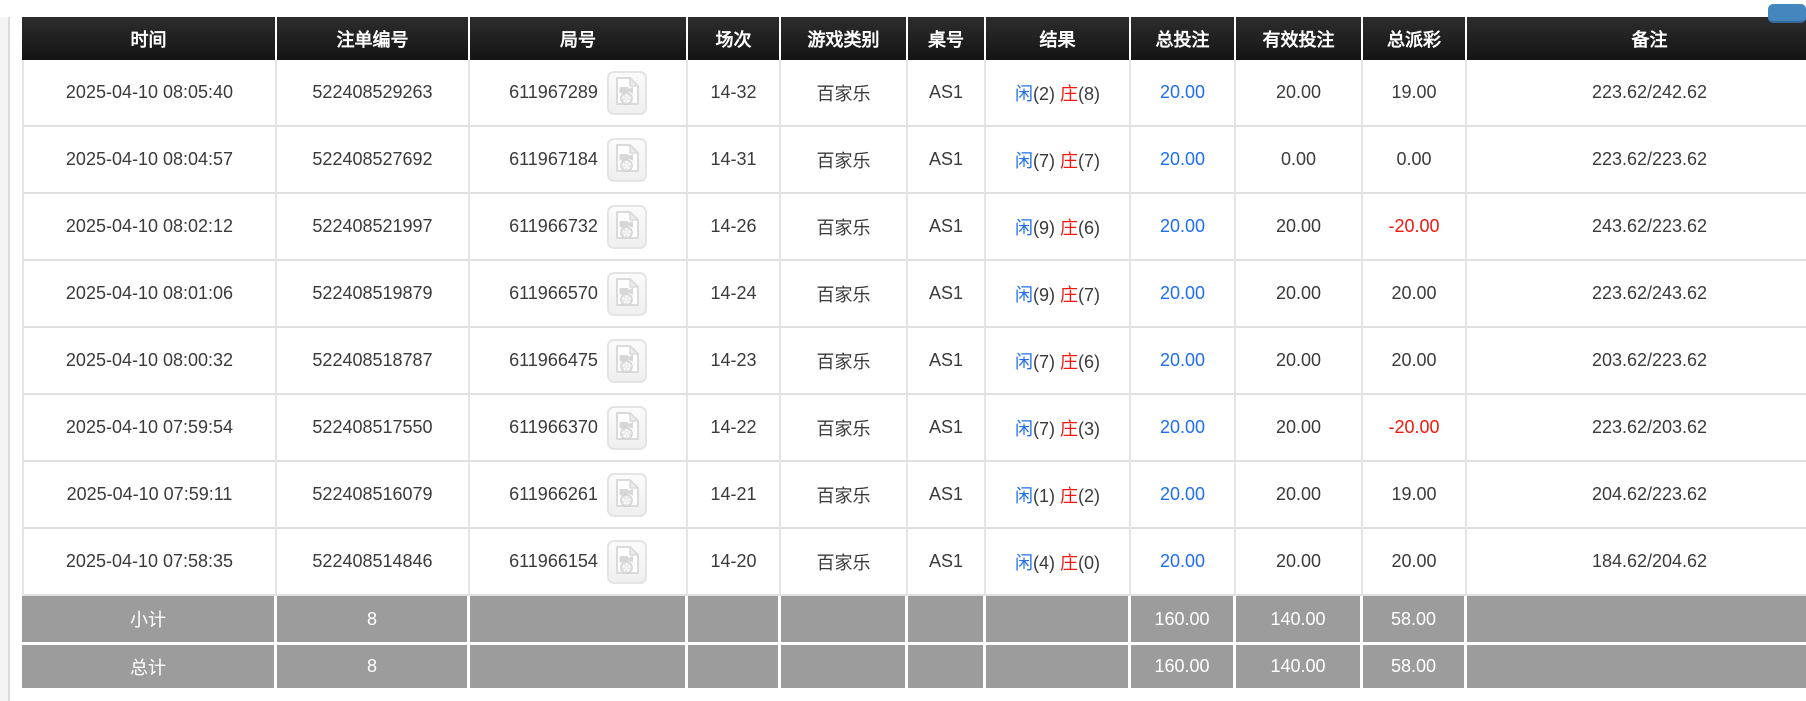 The width and height of the screenshot is (1806, 701). What do you see at coordinates (1299, 619) in the screenshot?
I see `footer-valid-bet: 140.00` at bounding box center [1299, 619].